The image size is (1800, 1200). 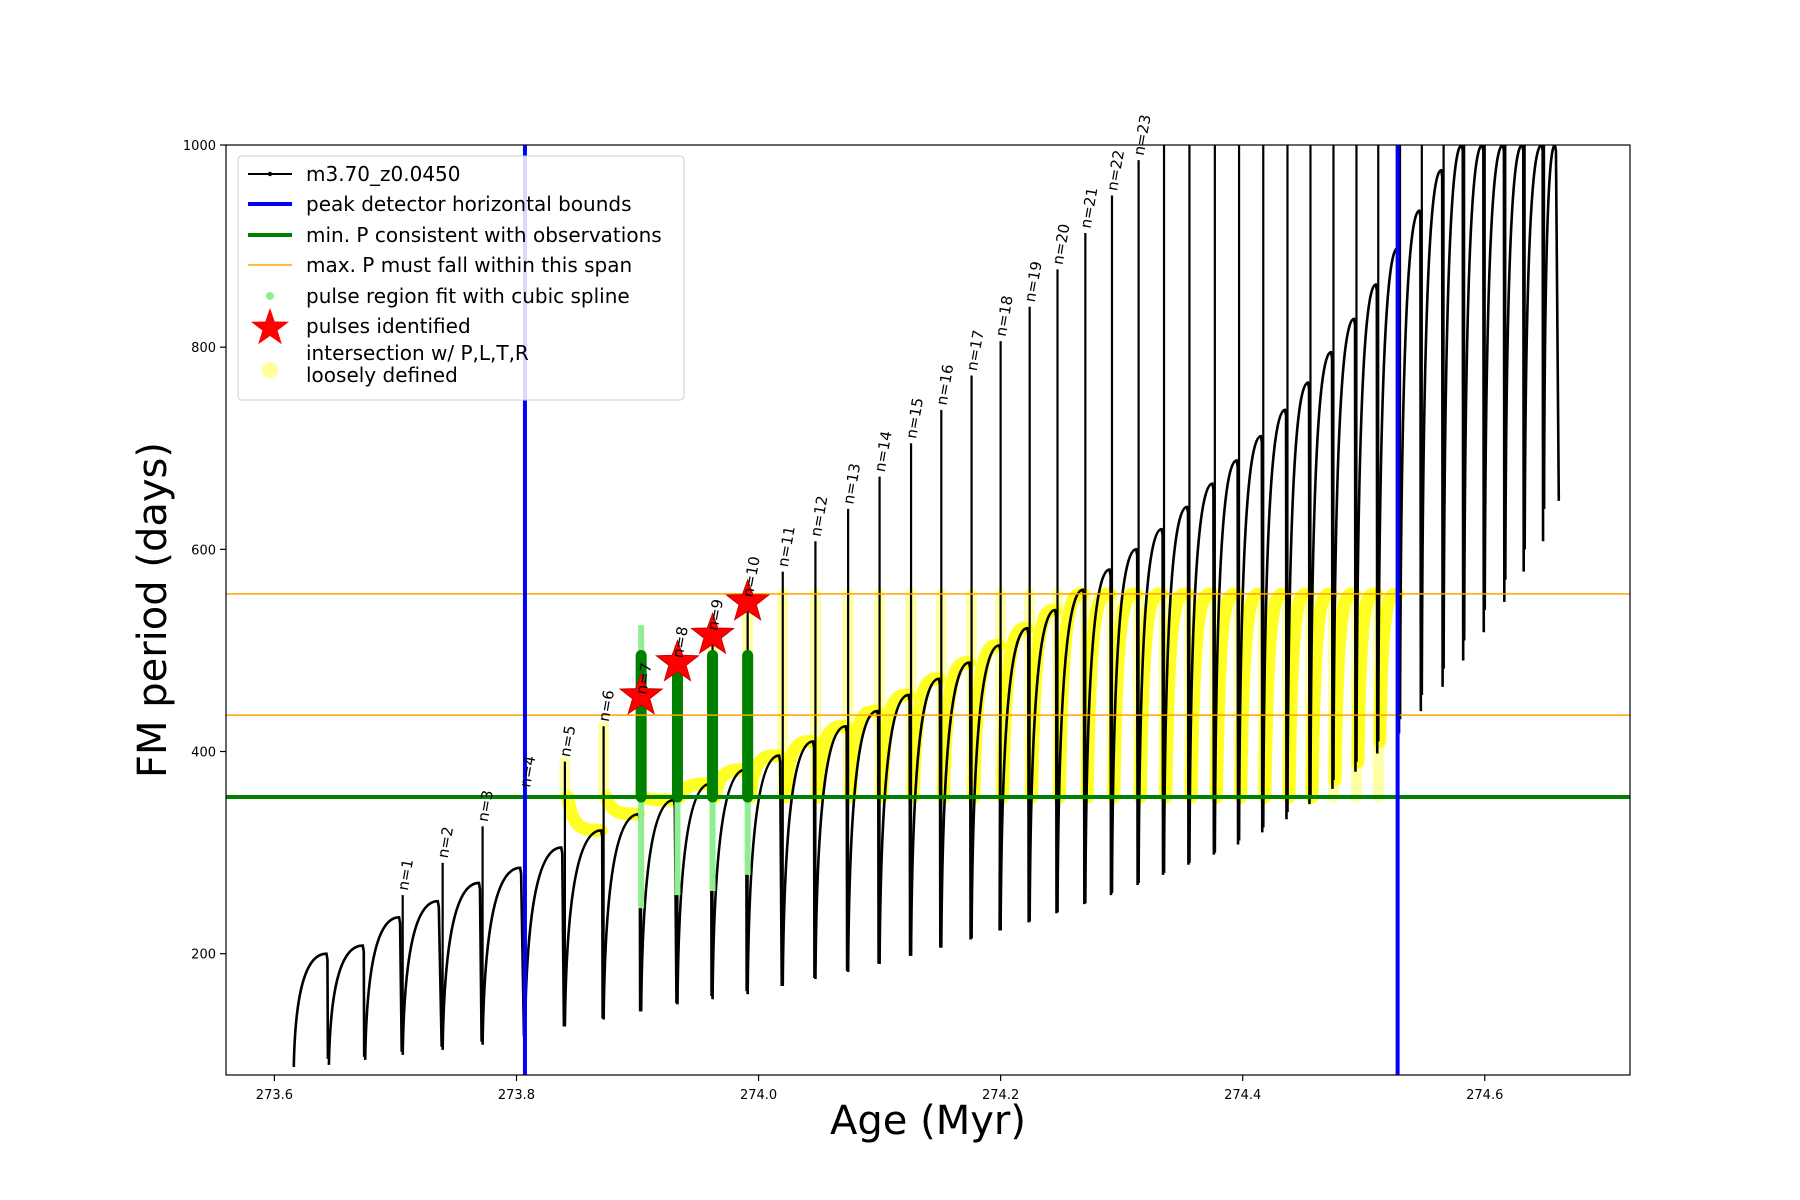 I want to click on legend-swatch-circle, so click(x=270, y=370).